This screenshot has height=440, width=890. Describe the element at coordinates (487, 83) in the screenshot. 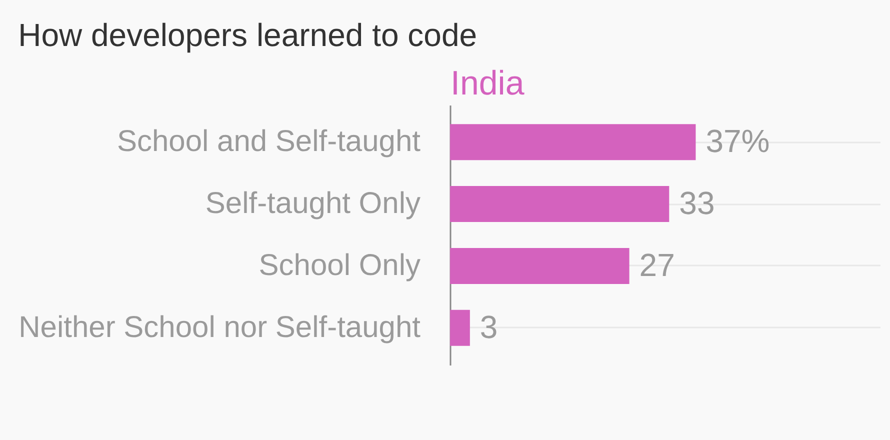

I see `series-label: India` at that location.